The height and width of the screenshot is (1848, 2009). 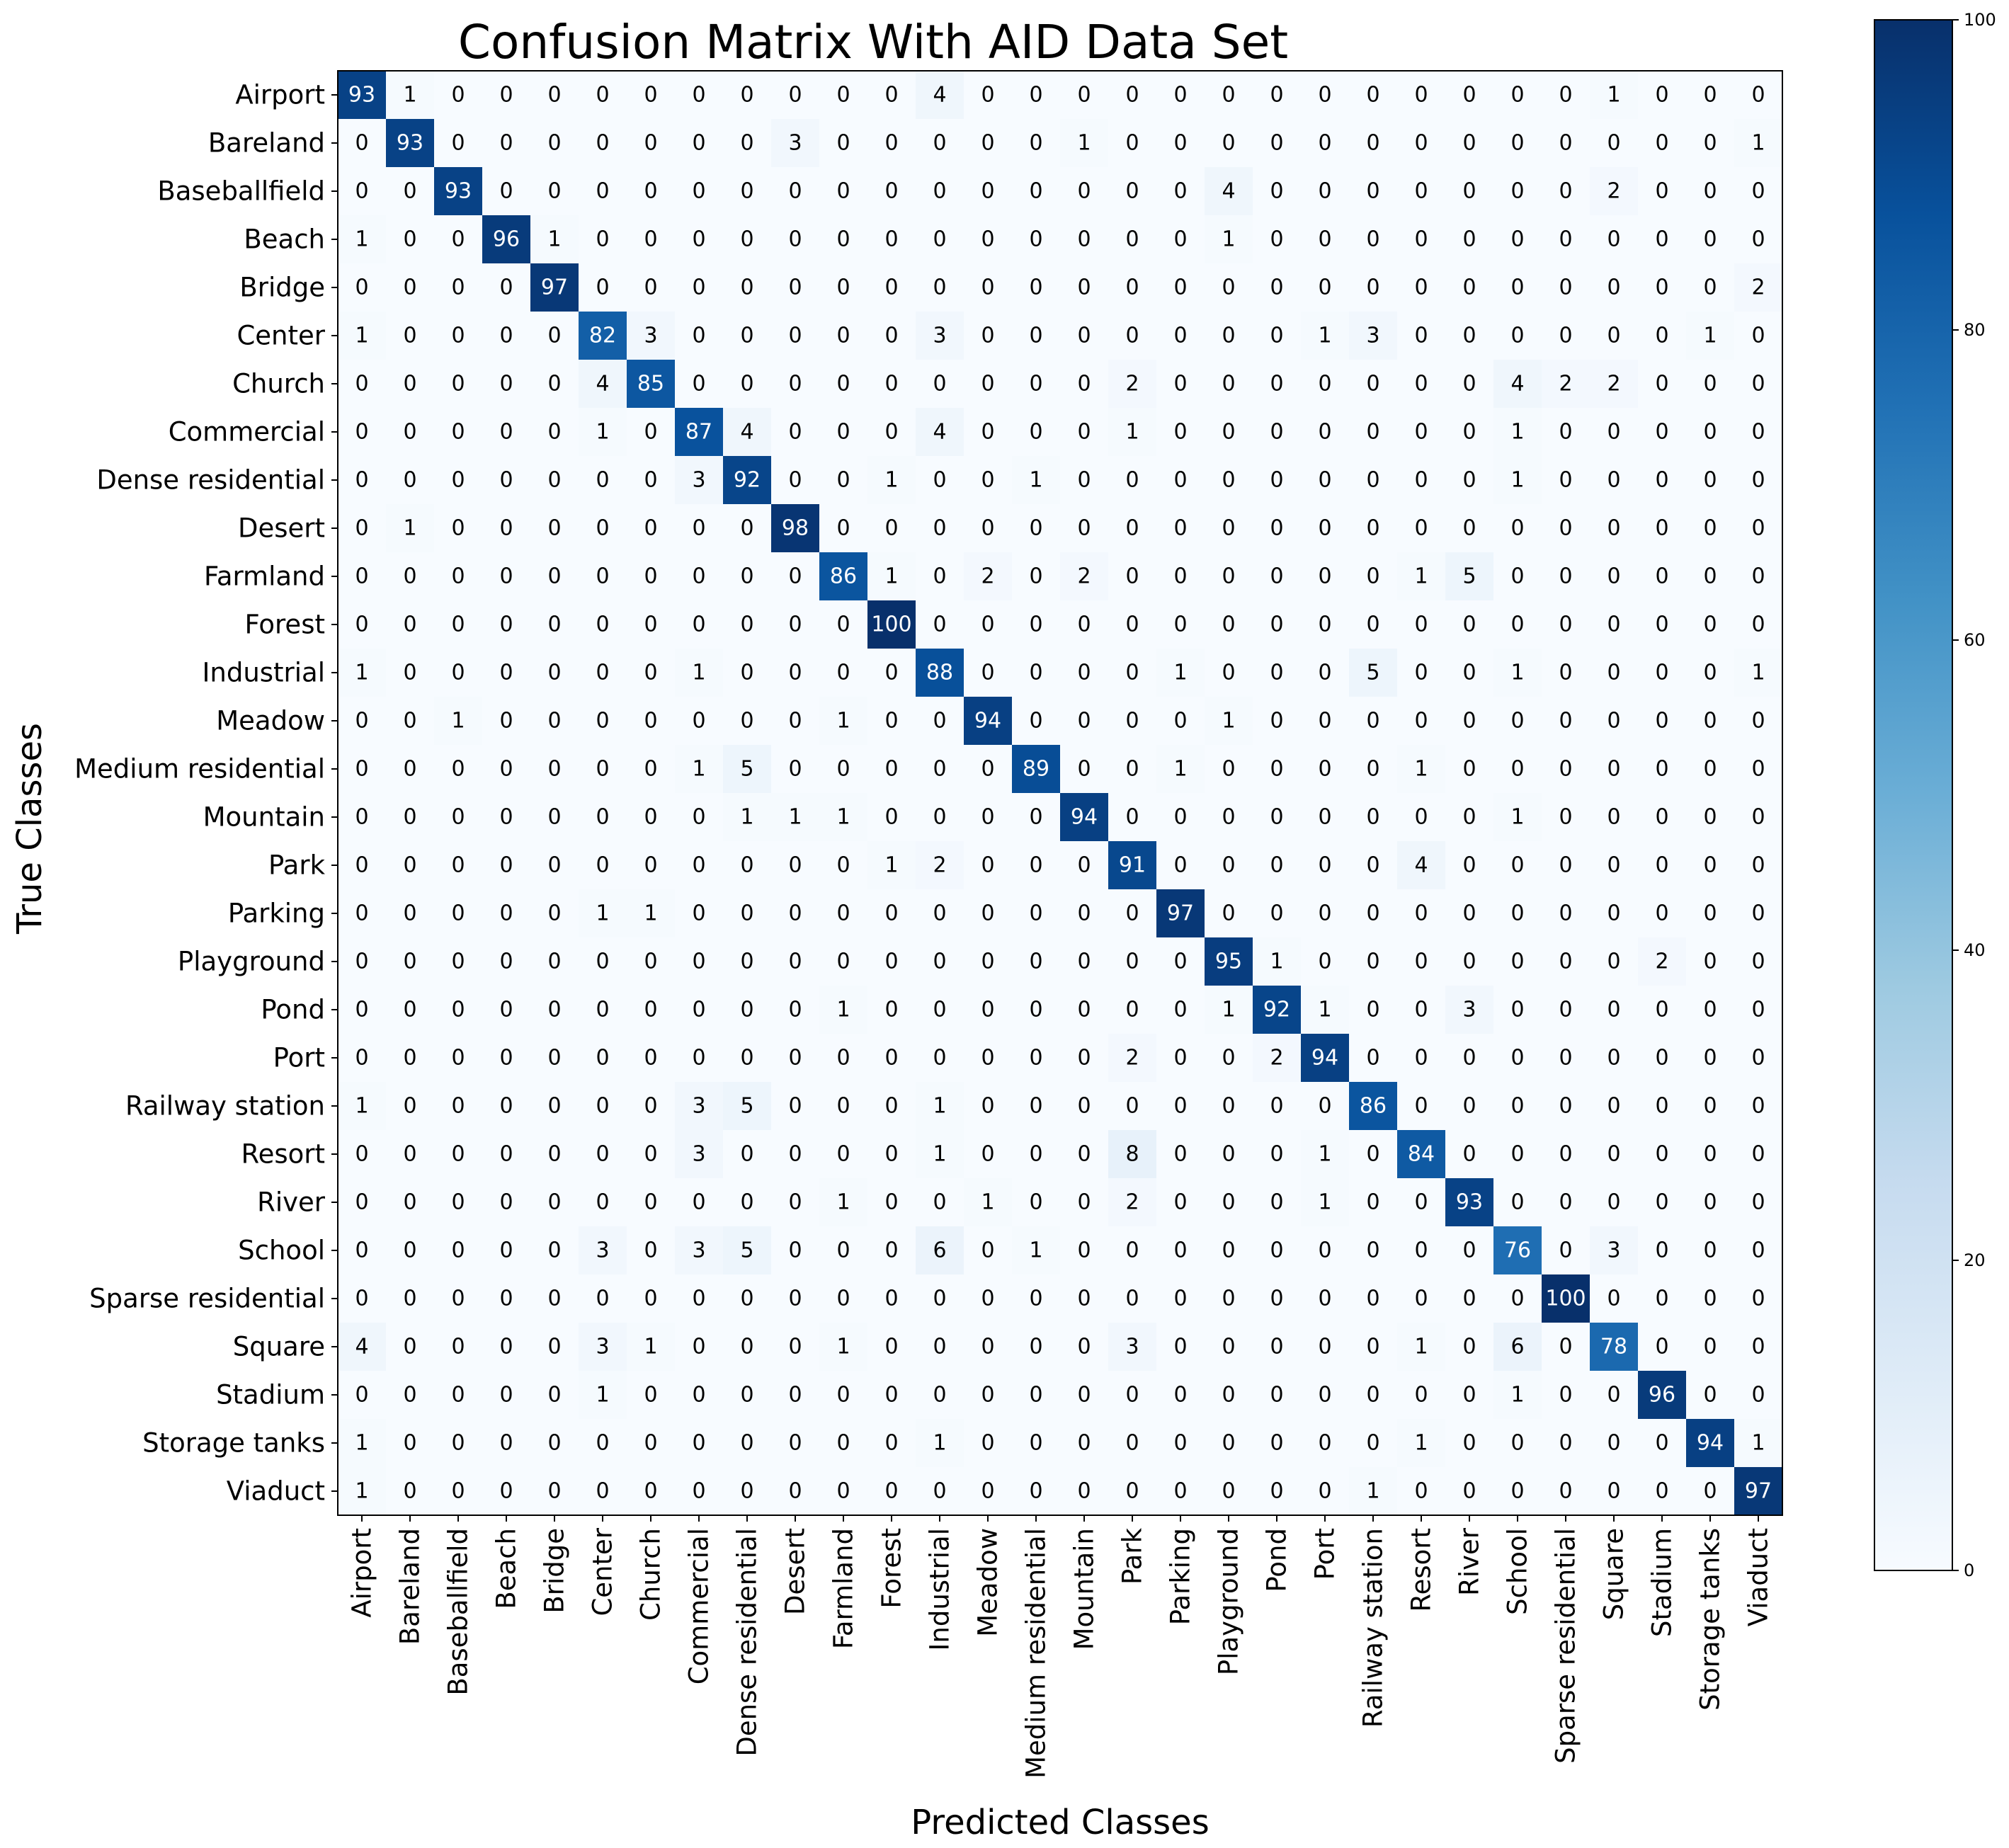 I want to click on x-tick-label: Center, so click(x=603, y=1572).